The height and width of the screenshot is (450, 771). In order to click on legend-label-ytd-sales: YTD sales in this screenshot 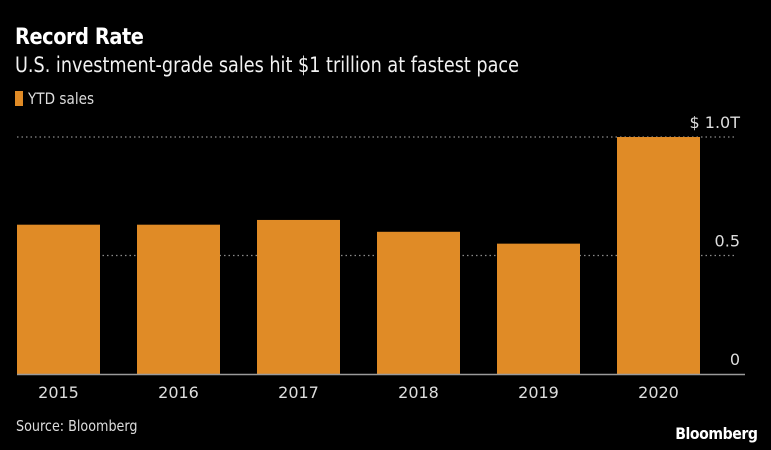, I will do `click(61, 98)`.